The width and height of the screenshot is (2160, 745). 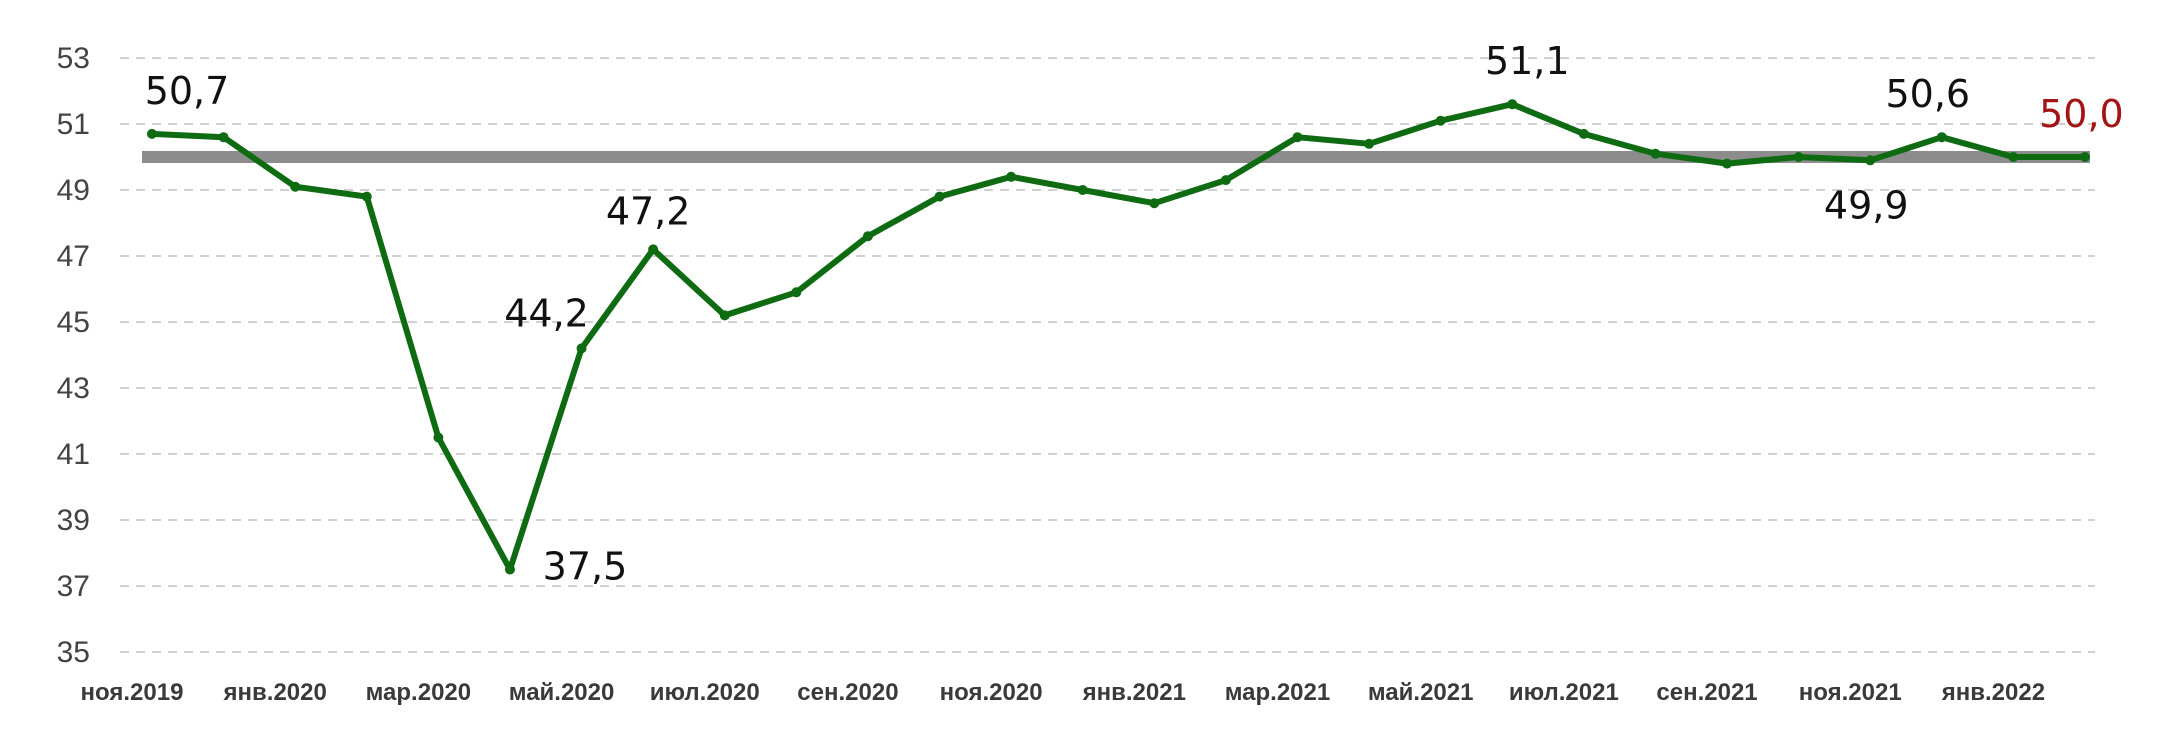 What do you see at coordinates (1928, 94) in the screenshot?
I see `data-label: 50,6` at bounding box center [1928, 94].